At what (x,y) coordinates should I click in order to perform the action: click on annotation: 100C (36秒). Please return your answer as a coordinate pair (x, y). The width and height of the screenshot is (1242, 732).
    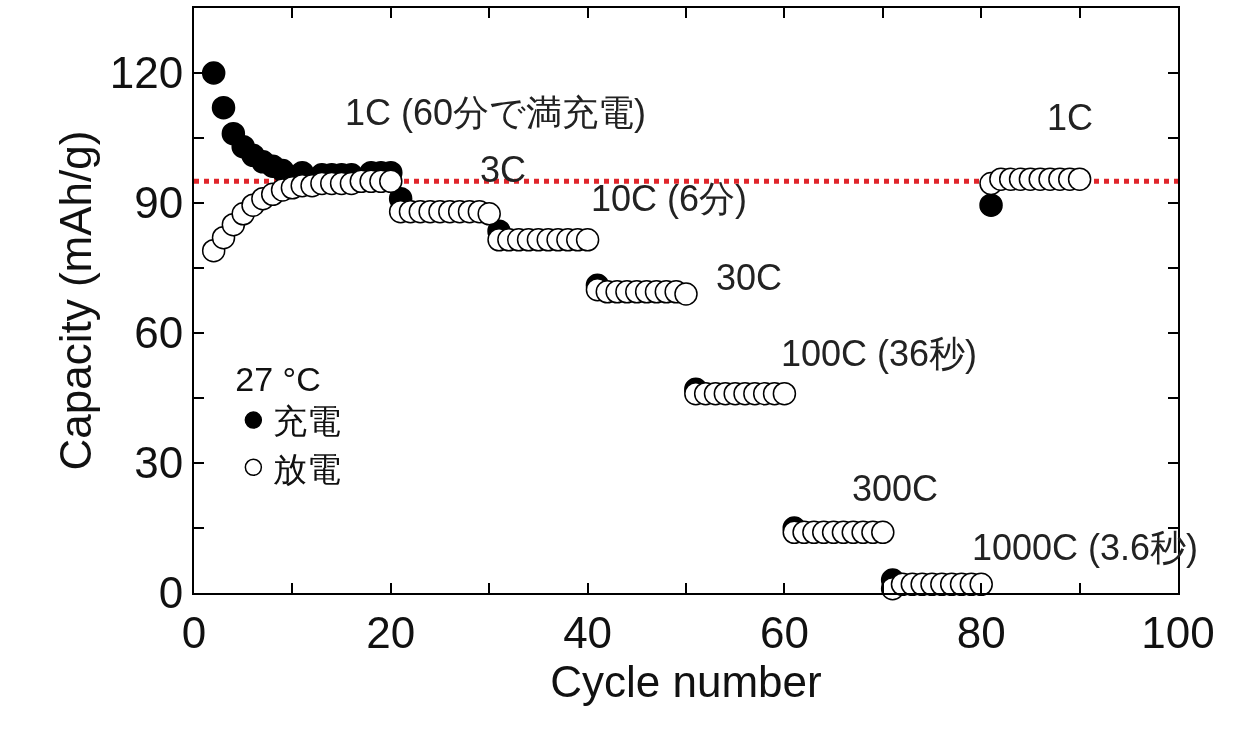
    Looking at the image, I should click on (879, 353).